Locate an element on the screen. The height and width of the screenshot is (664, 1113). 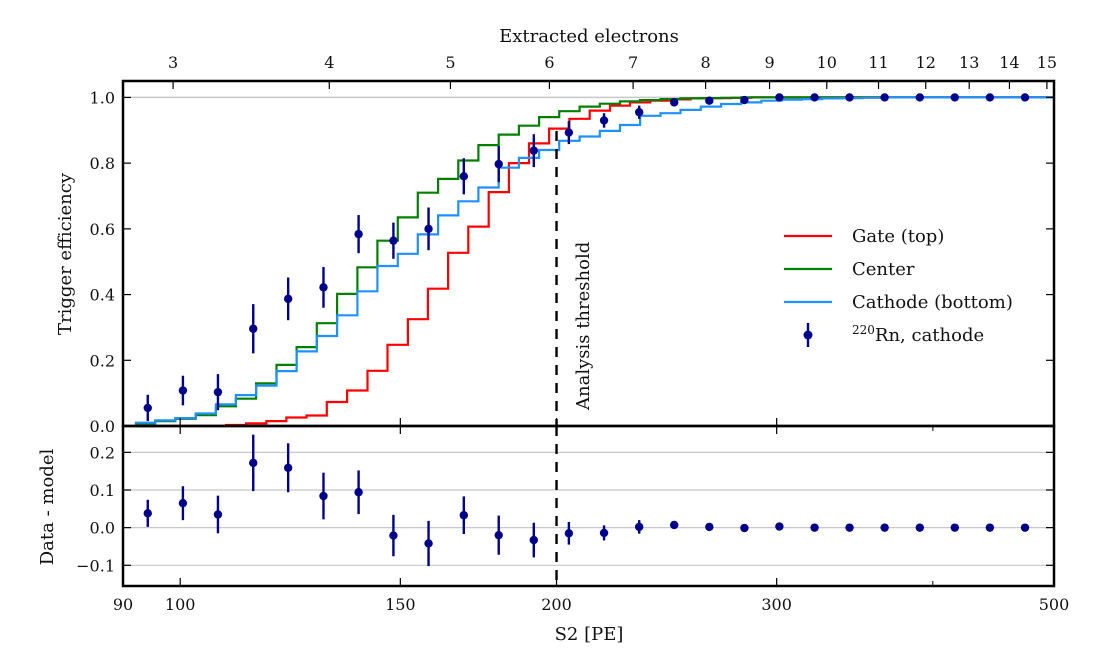
top-axis-tick-label: 9 is located at coordinates (769, 62).